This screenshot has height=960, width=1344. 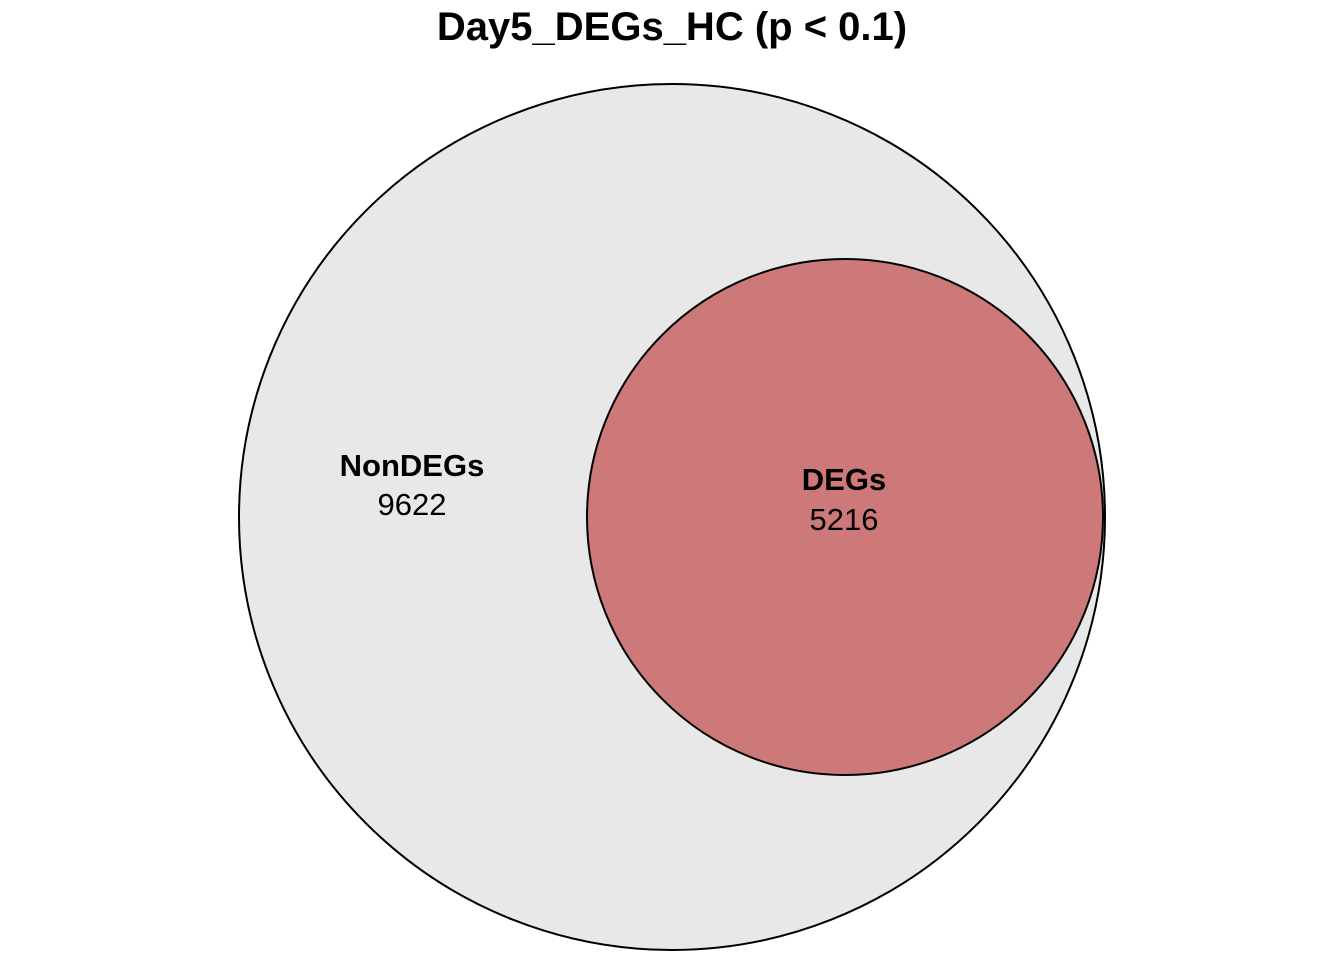 What do you see at coordinates (412, 465) in the screenshot?
I see `outer-set-label: NonDEGs` at bounding box center [412, 465].